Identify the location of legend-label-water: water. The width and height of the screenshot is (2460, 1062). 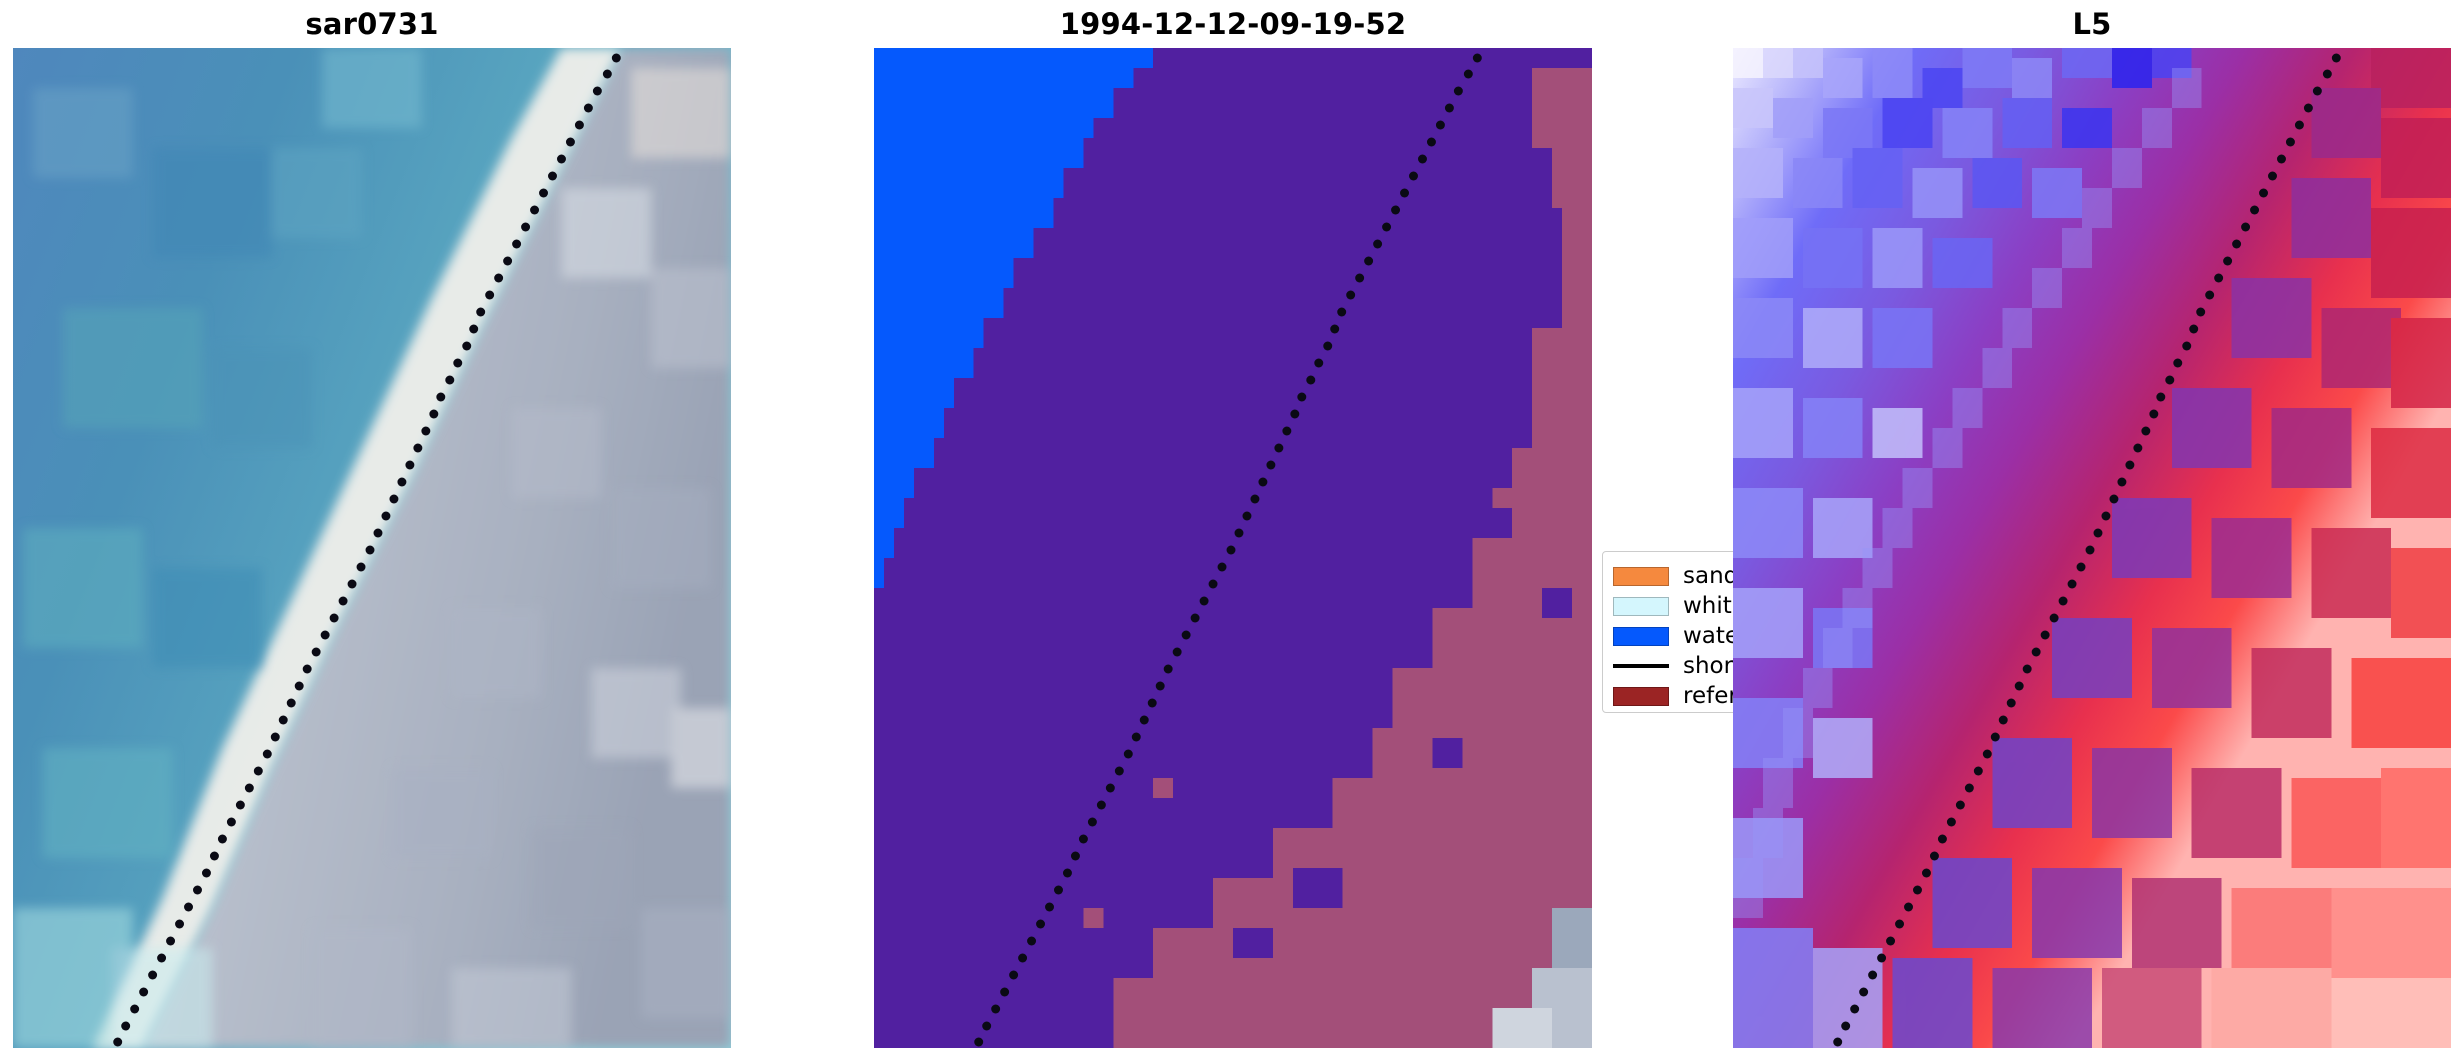
(1716, 635).